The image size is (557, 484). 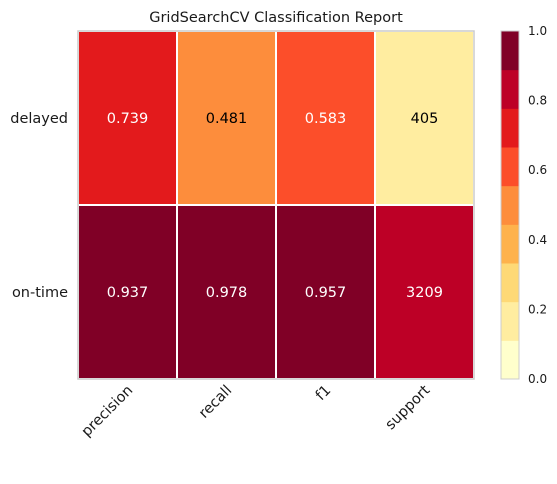 I want to click on cell-value-label: 0.957, so click(x=326, y=293).